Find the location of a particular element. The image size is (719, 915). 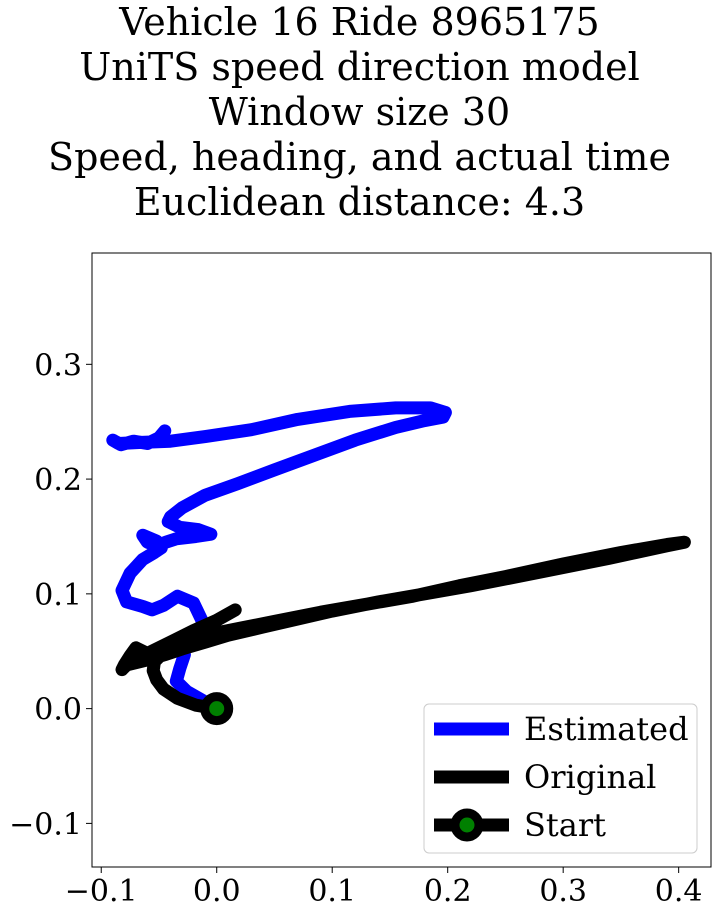

title-line-1: Vehicle 16 Ride 8965175 is located at coordinates (359, 22).